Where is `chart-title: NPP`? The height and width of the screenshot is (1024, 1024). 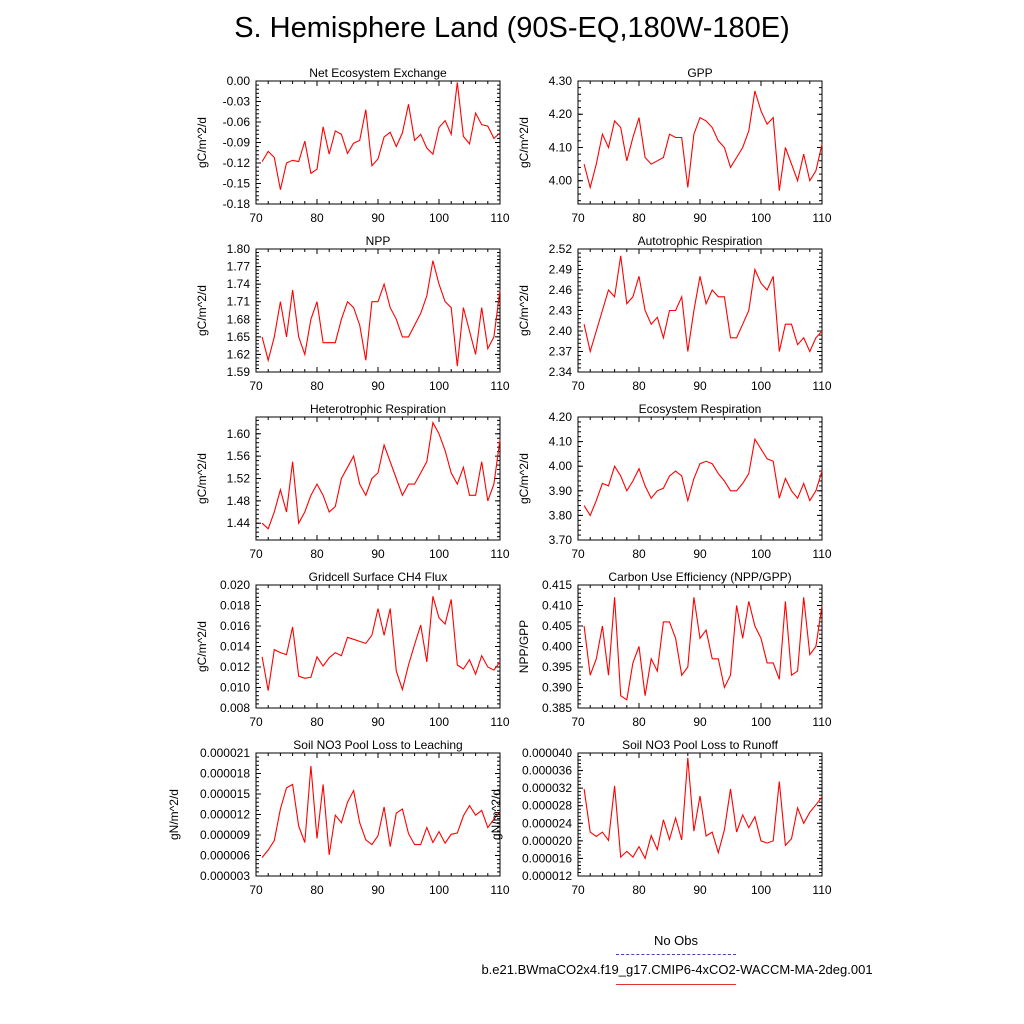
chart-title: NPP is located at coordinates (378, 241).